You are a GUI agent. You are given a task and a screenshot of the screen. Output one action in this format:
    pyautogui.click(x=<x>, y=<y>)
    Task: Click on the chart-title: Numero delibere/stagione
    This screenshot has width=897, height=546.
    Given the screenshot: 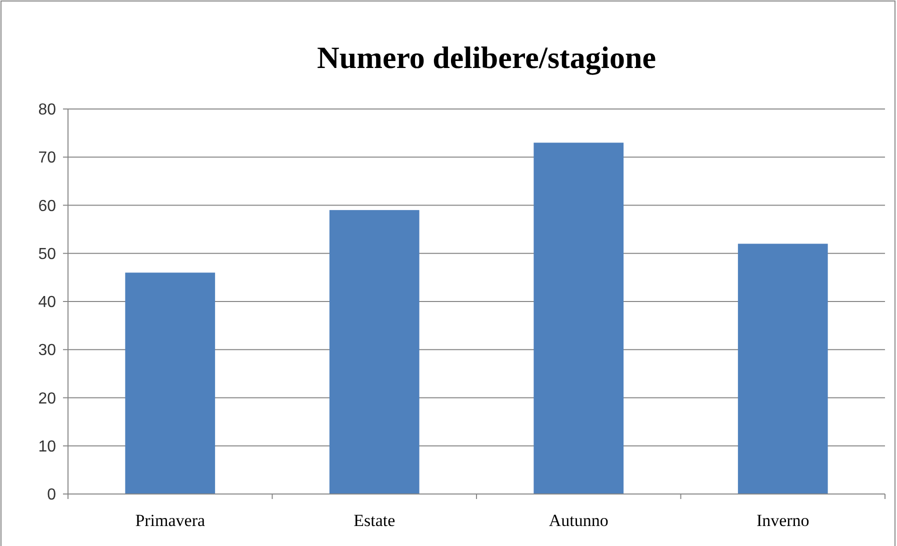 What is the action you would take?
    pyautogui.click(x=486, y=57)
    